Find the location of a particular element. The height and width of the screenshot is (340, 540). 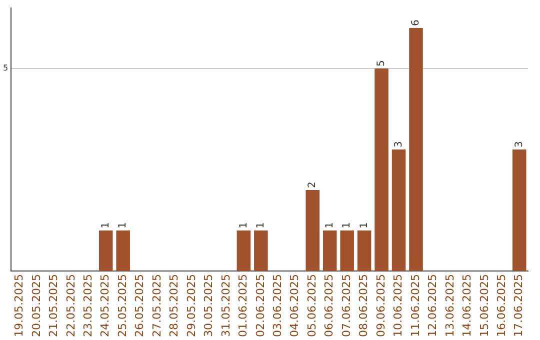

x-tick-label: 30.05.2025 is located at coordinates (209, 306).